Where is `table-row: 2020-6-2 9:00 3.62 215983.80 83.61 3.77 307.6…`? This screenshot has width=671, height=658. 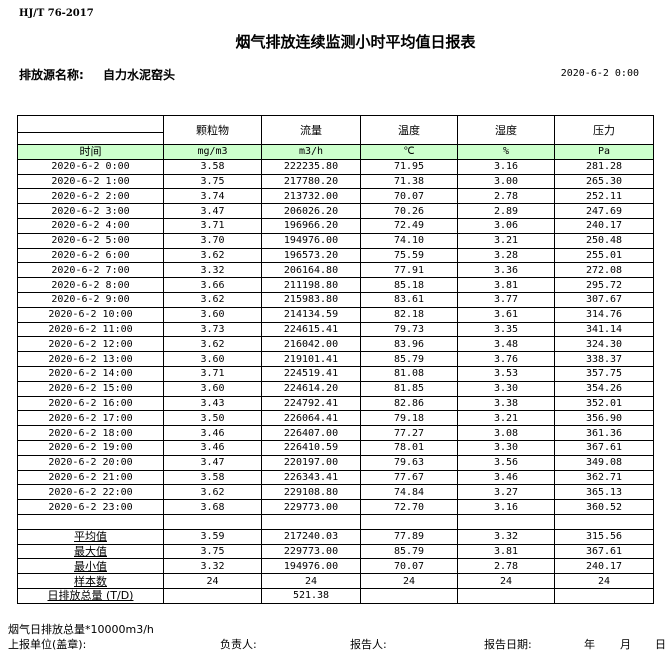 table-row: 2020-6-2 9:00 3.62 215983.80 83.61 3.77 307.6… is located at coordinates (335, 299).